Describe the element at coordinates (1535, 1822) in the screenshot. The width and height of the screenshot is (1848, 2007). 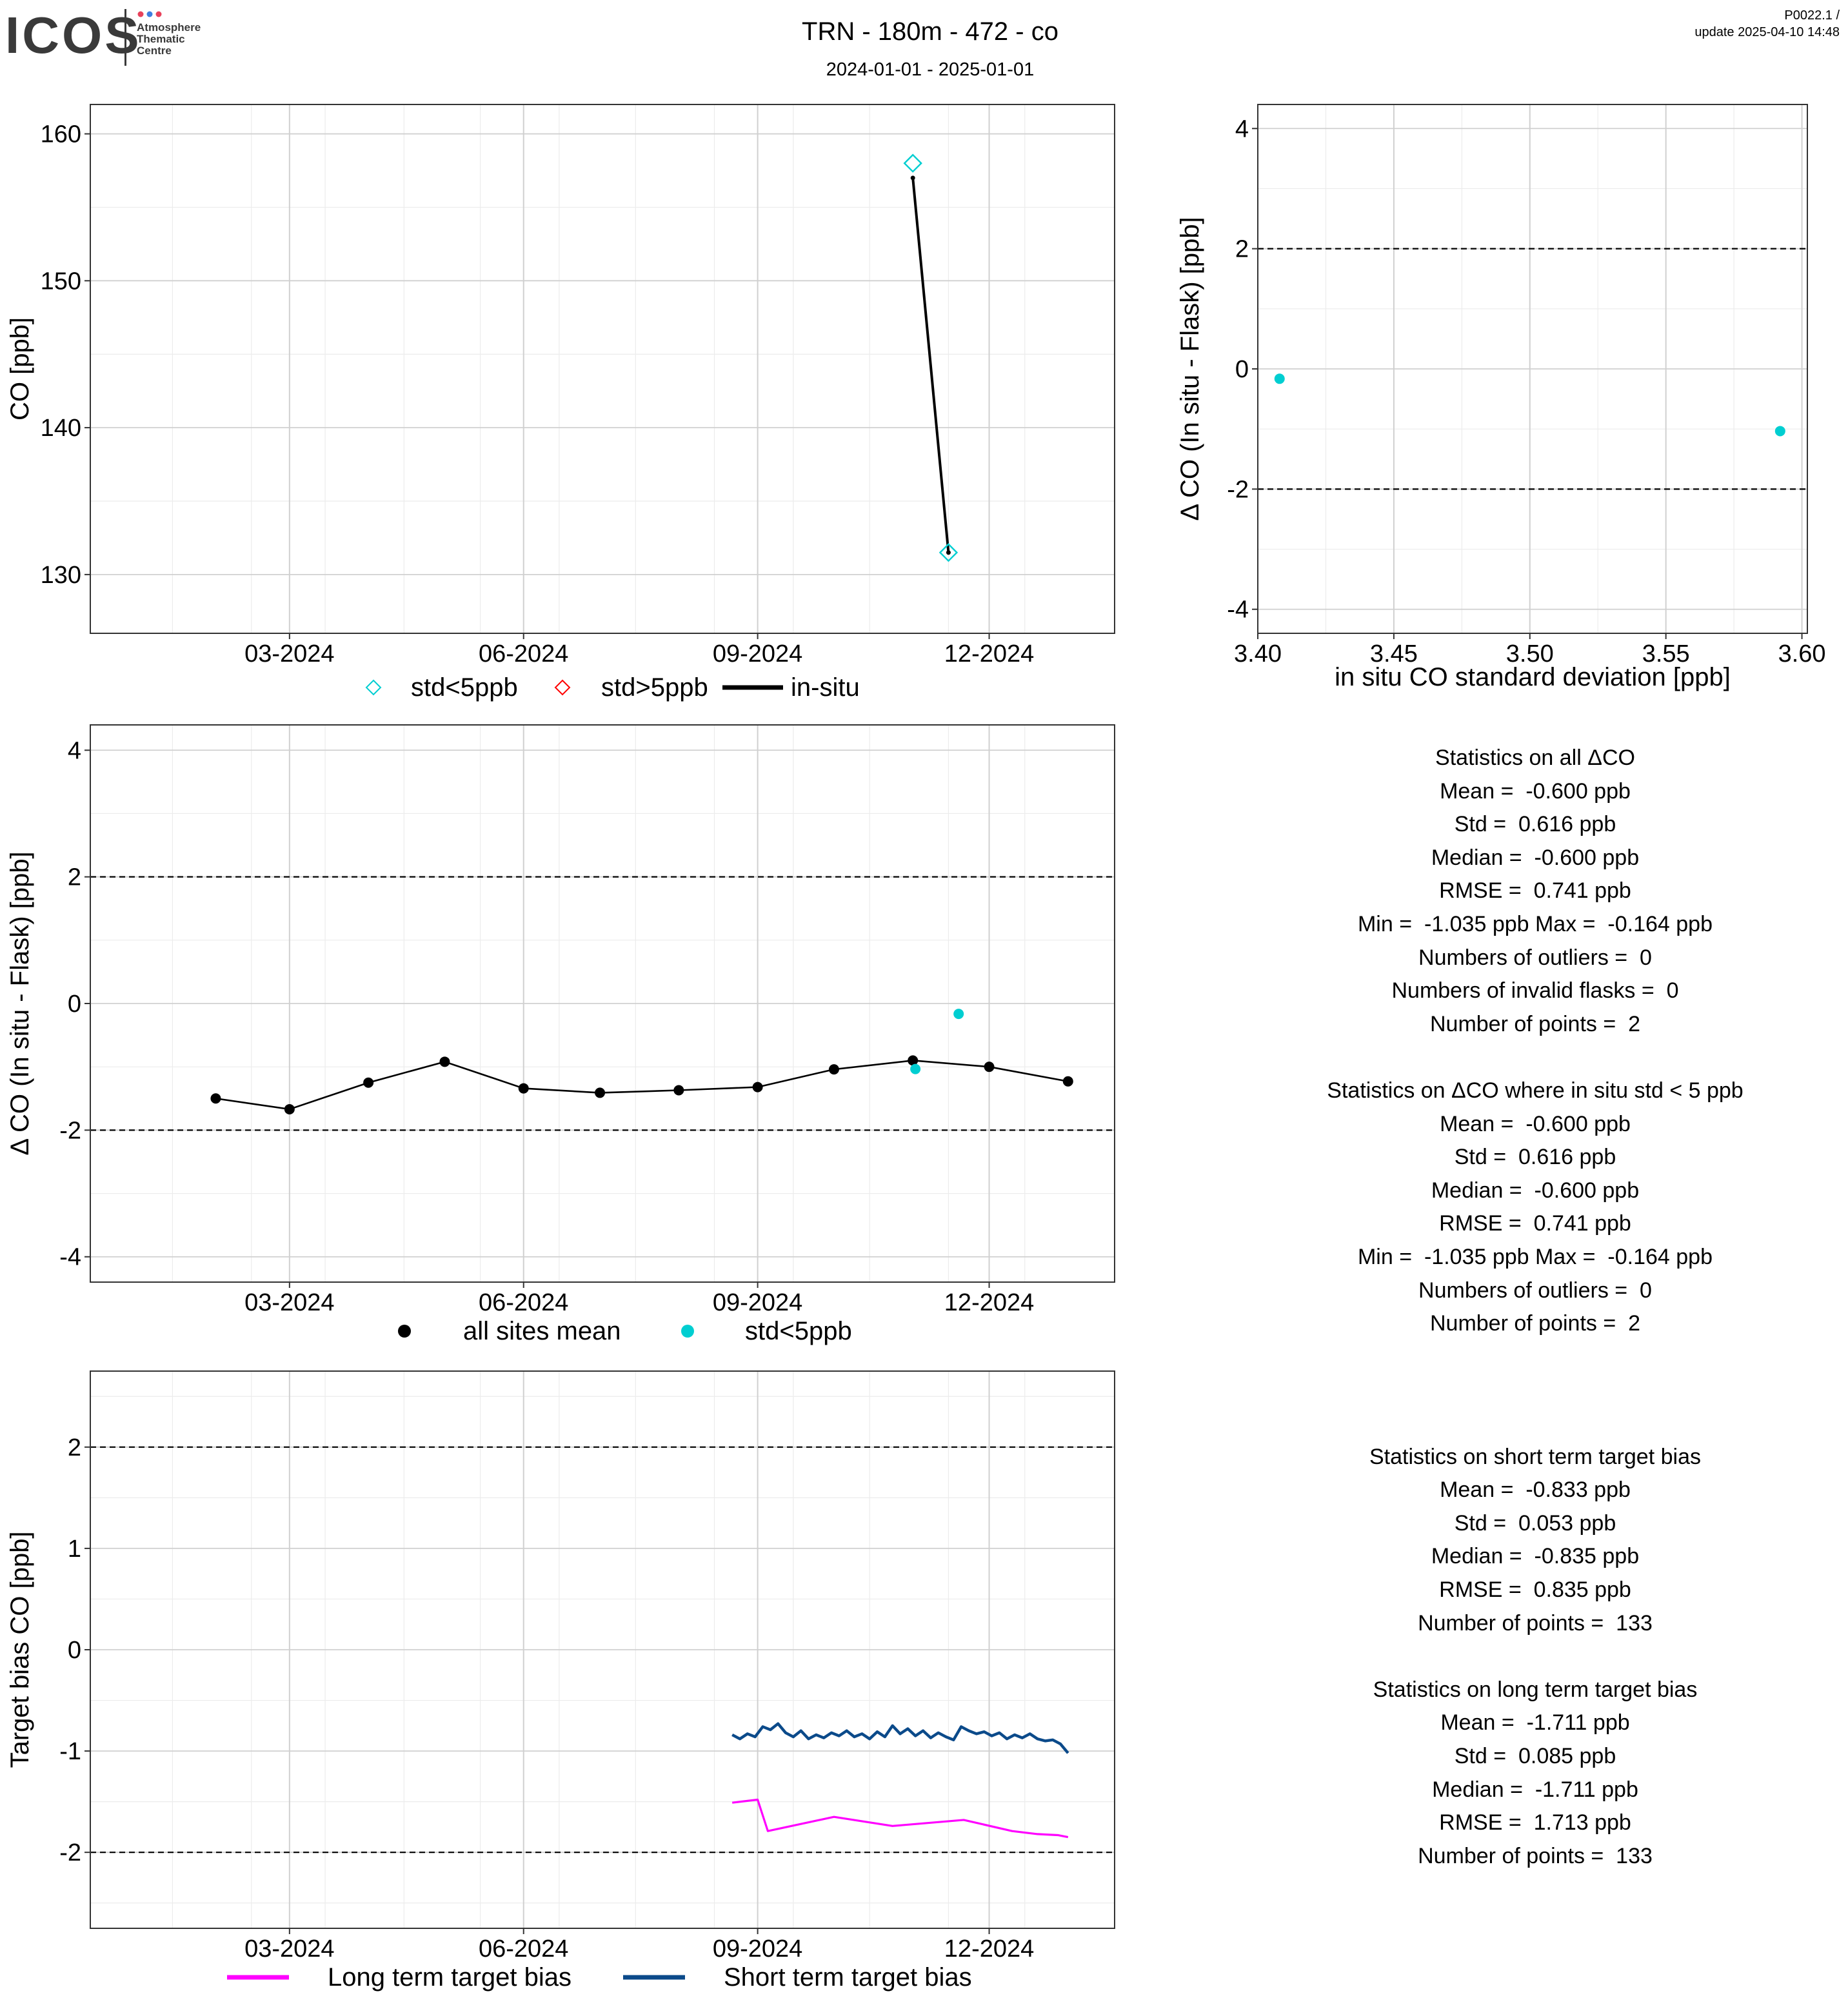
I see `stats-line: RMSE = 1.713 ppb` at that location.